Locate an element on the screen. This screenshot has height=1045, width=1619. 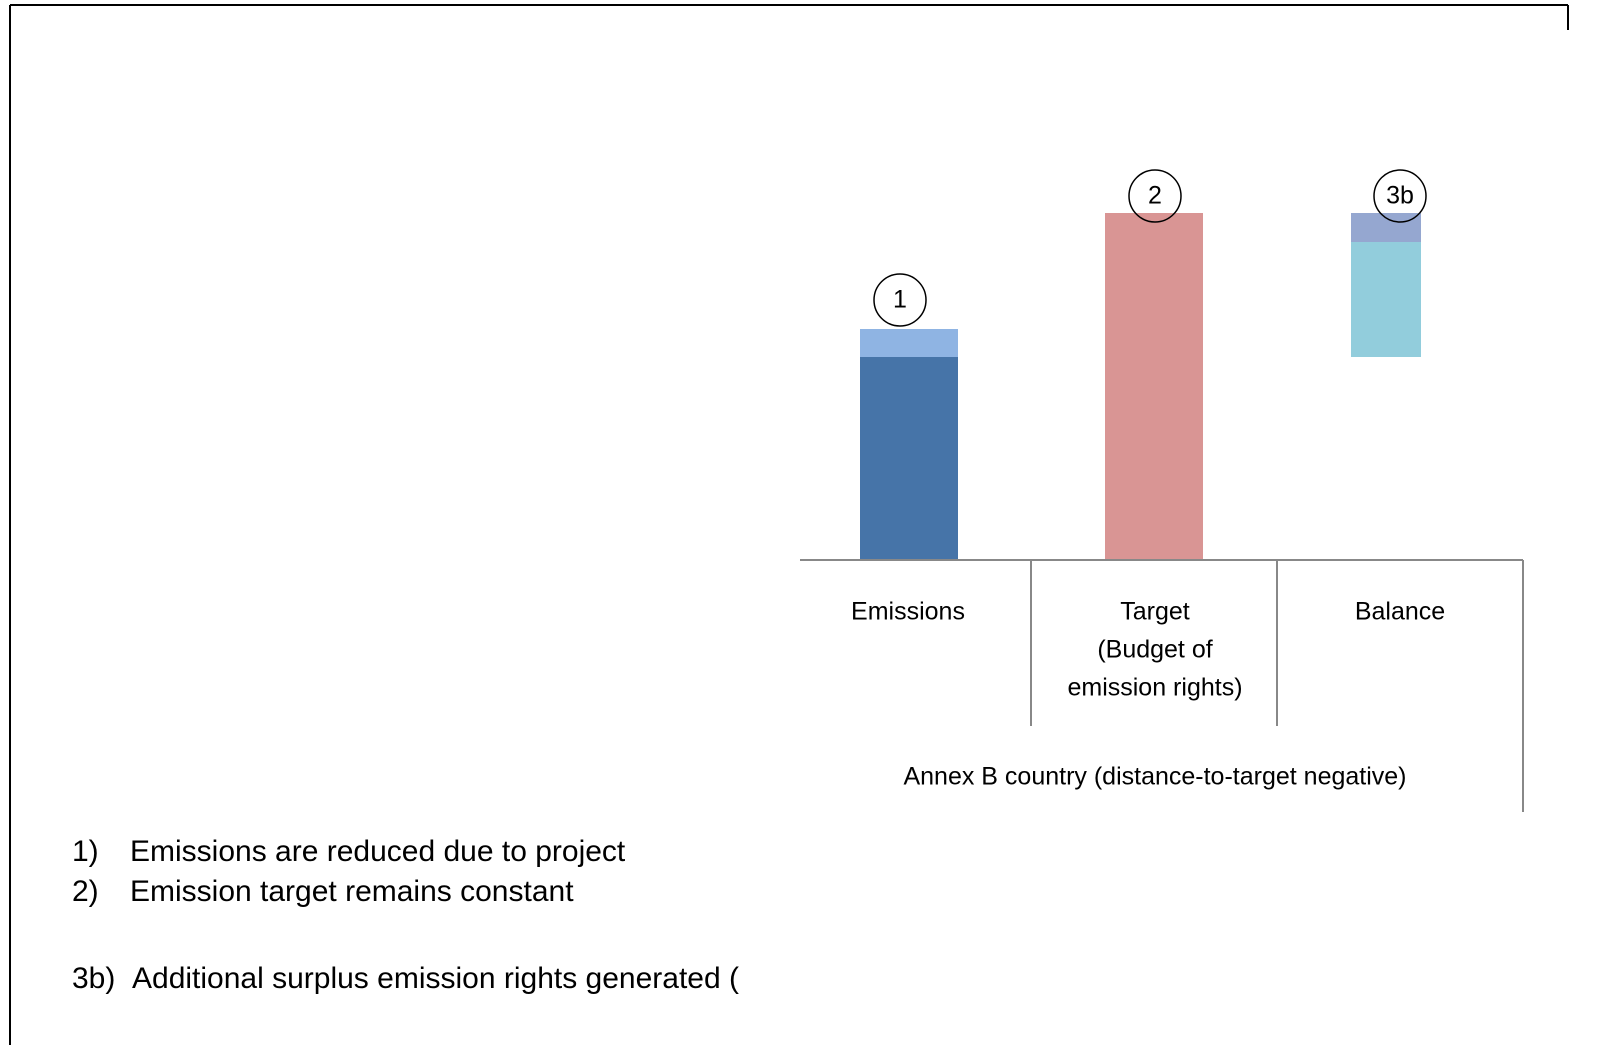
note-text: Emission target remains constant is located at coordinates (352, 891).